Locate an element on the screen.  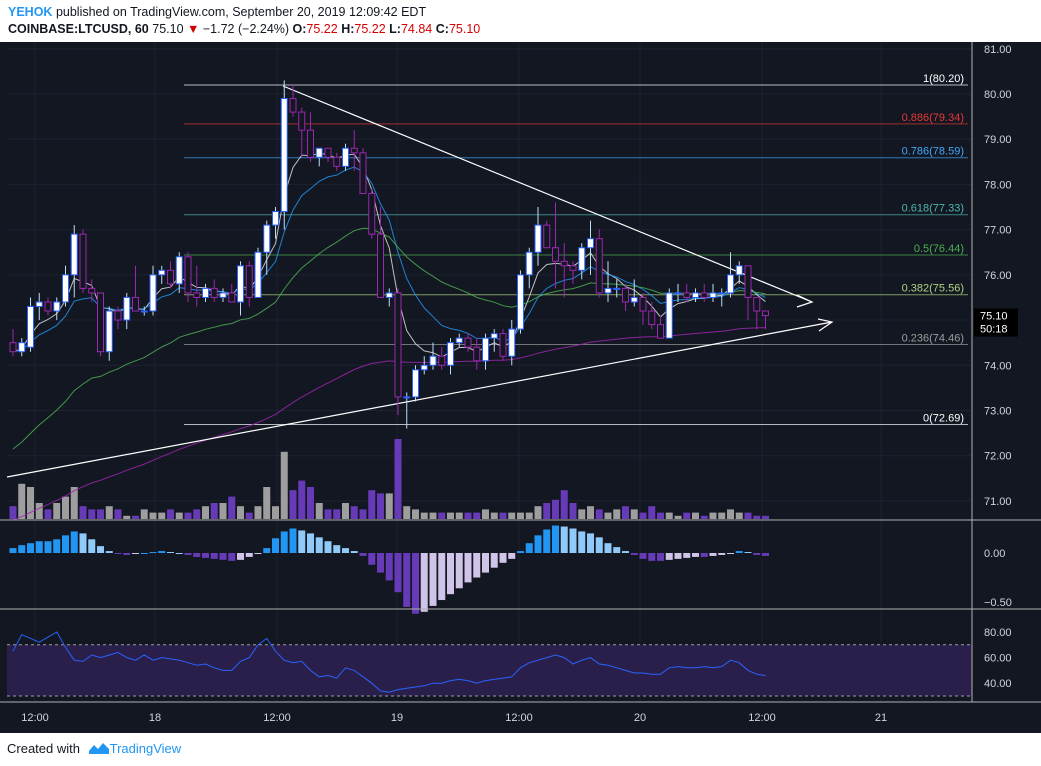
down-arrow-icon: ▼ is located at coordinates (193, 29).